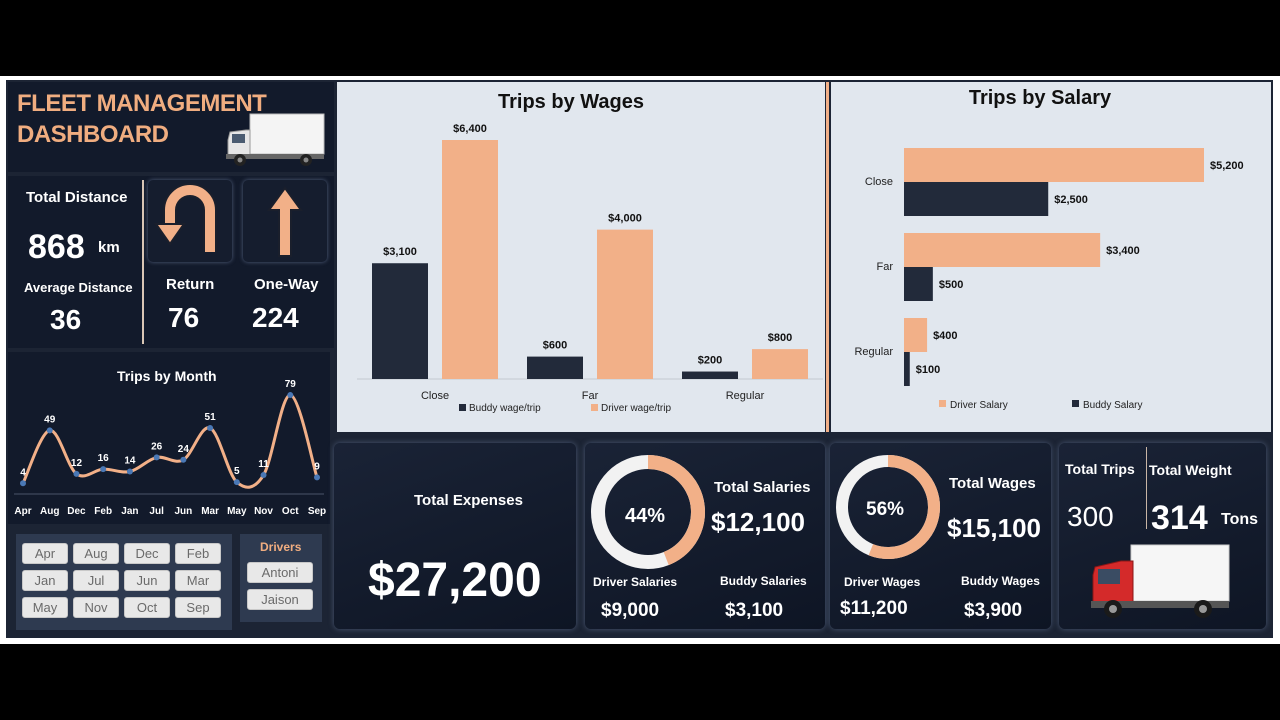  What do you see at coordinates (45, 607) in the screenshot?
I see `month-button-may: May` at bounding box center [45, 607].